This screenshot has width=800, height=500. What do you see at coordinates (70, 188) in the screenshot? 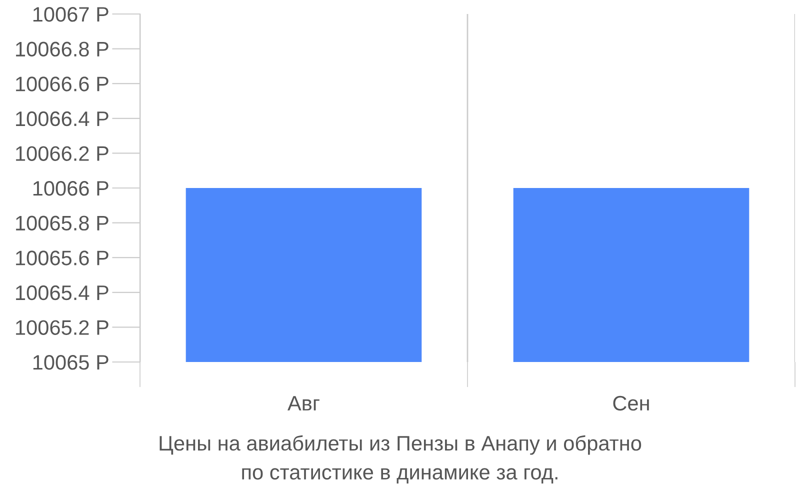
I see `y-tick-label: 10066 Р` at bounding box center [70, 188].